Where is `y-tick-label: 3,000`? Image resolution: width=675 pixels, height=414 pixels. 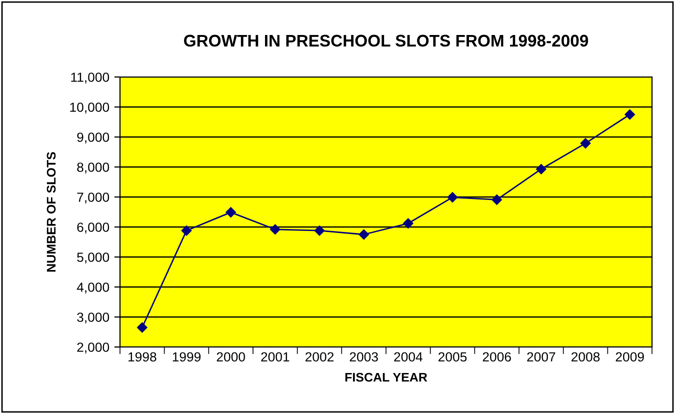
y-tick-label: 3,000 is located at coordinates (93, 318).